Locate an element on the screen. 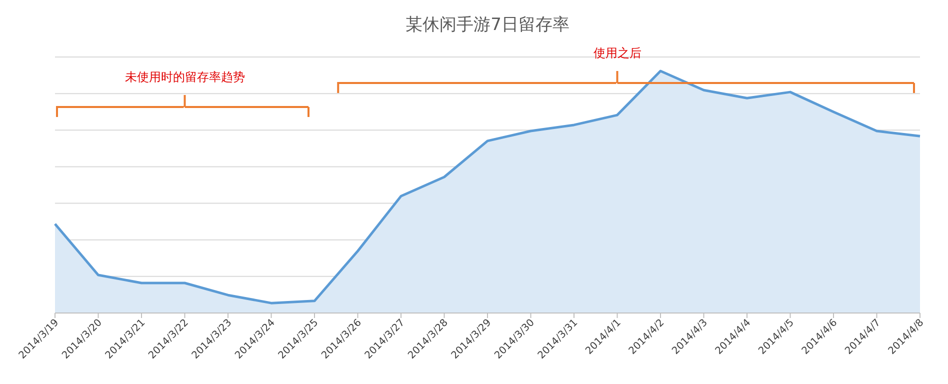 Image resolution: width=948 pixels, height=384 pixels. annotation: 未使用时的留存率趋势 is located at coordinates (184, 77).